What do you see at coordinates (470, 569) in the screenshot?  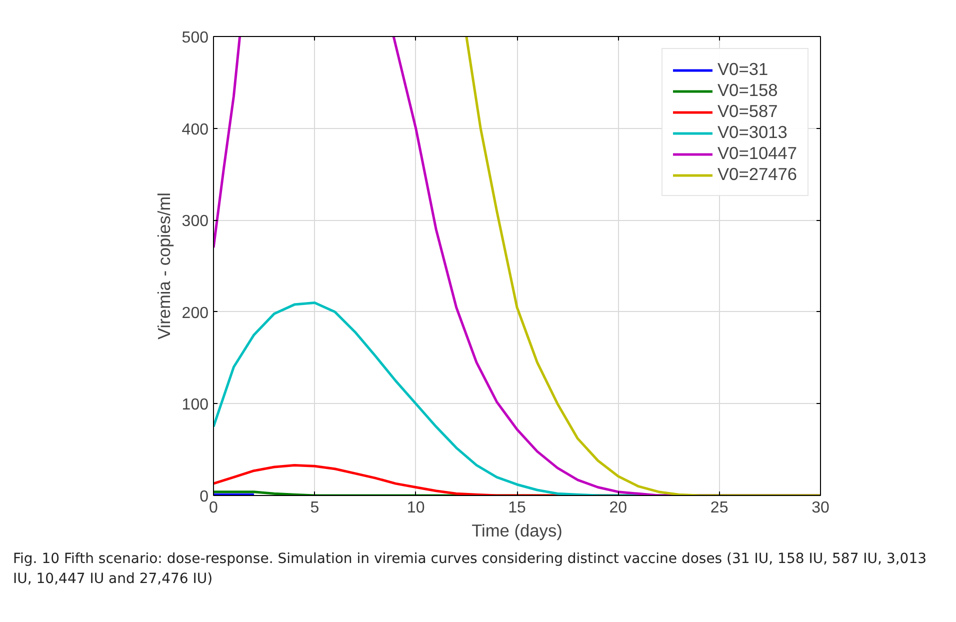 I see `caption: Fig. 10 Fifth scenario: dose-response. Simulation in viremia curves considering distinct vaccine doses (31 IU, 158 IU, 587 IU, 3,013 IU, 10,447 IU and 27,476 IU)` at bounding box center [470, 569].